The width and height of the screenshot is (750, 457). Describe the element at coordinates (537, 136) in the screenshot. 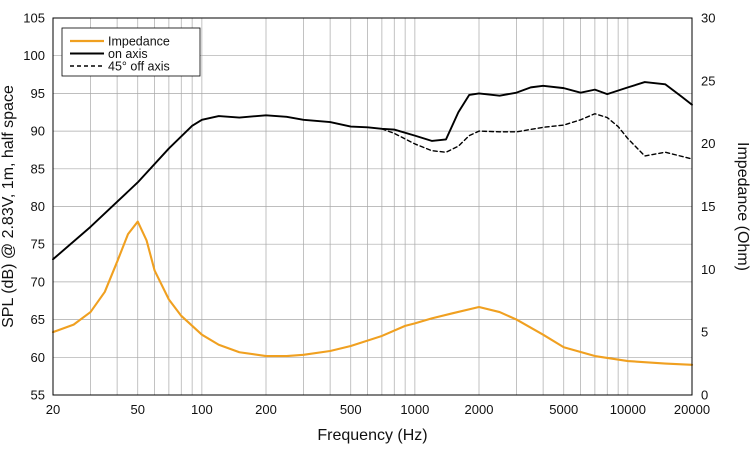

I see `series-line-off-axis` at that location.